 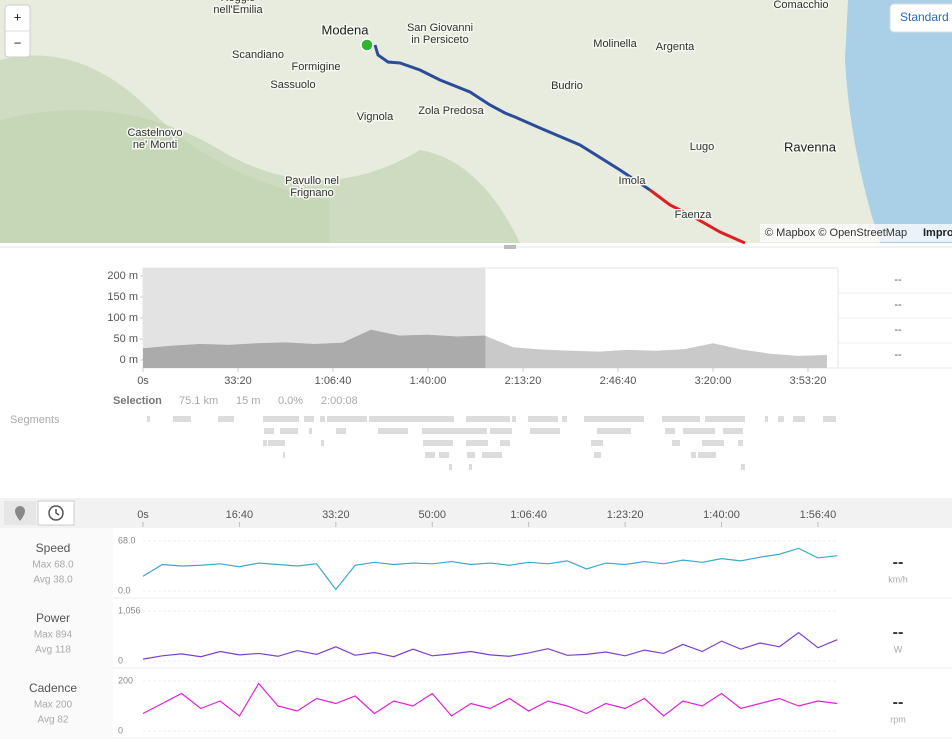 I want to click on chart-name: Power, so click(x=53, y=618).